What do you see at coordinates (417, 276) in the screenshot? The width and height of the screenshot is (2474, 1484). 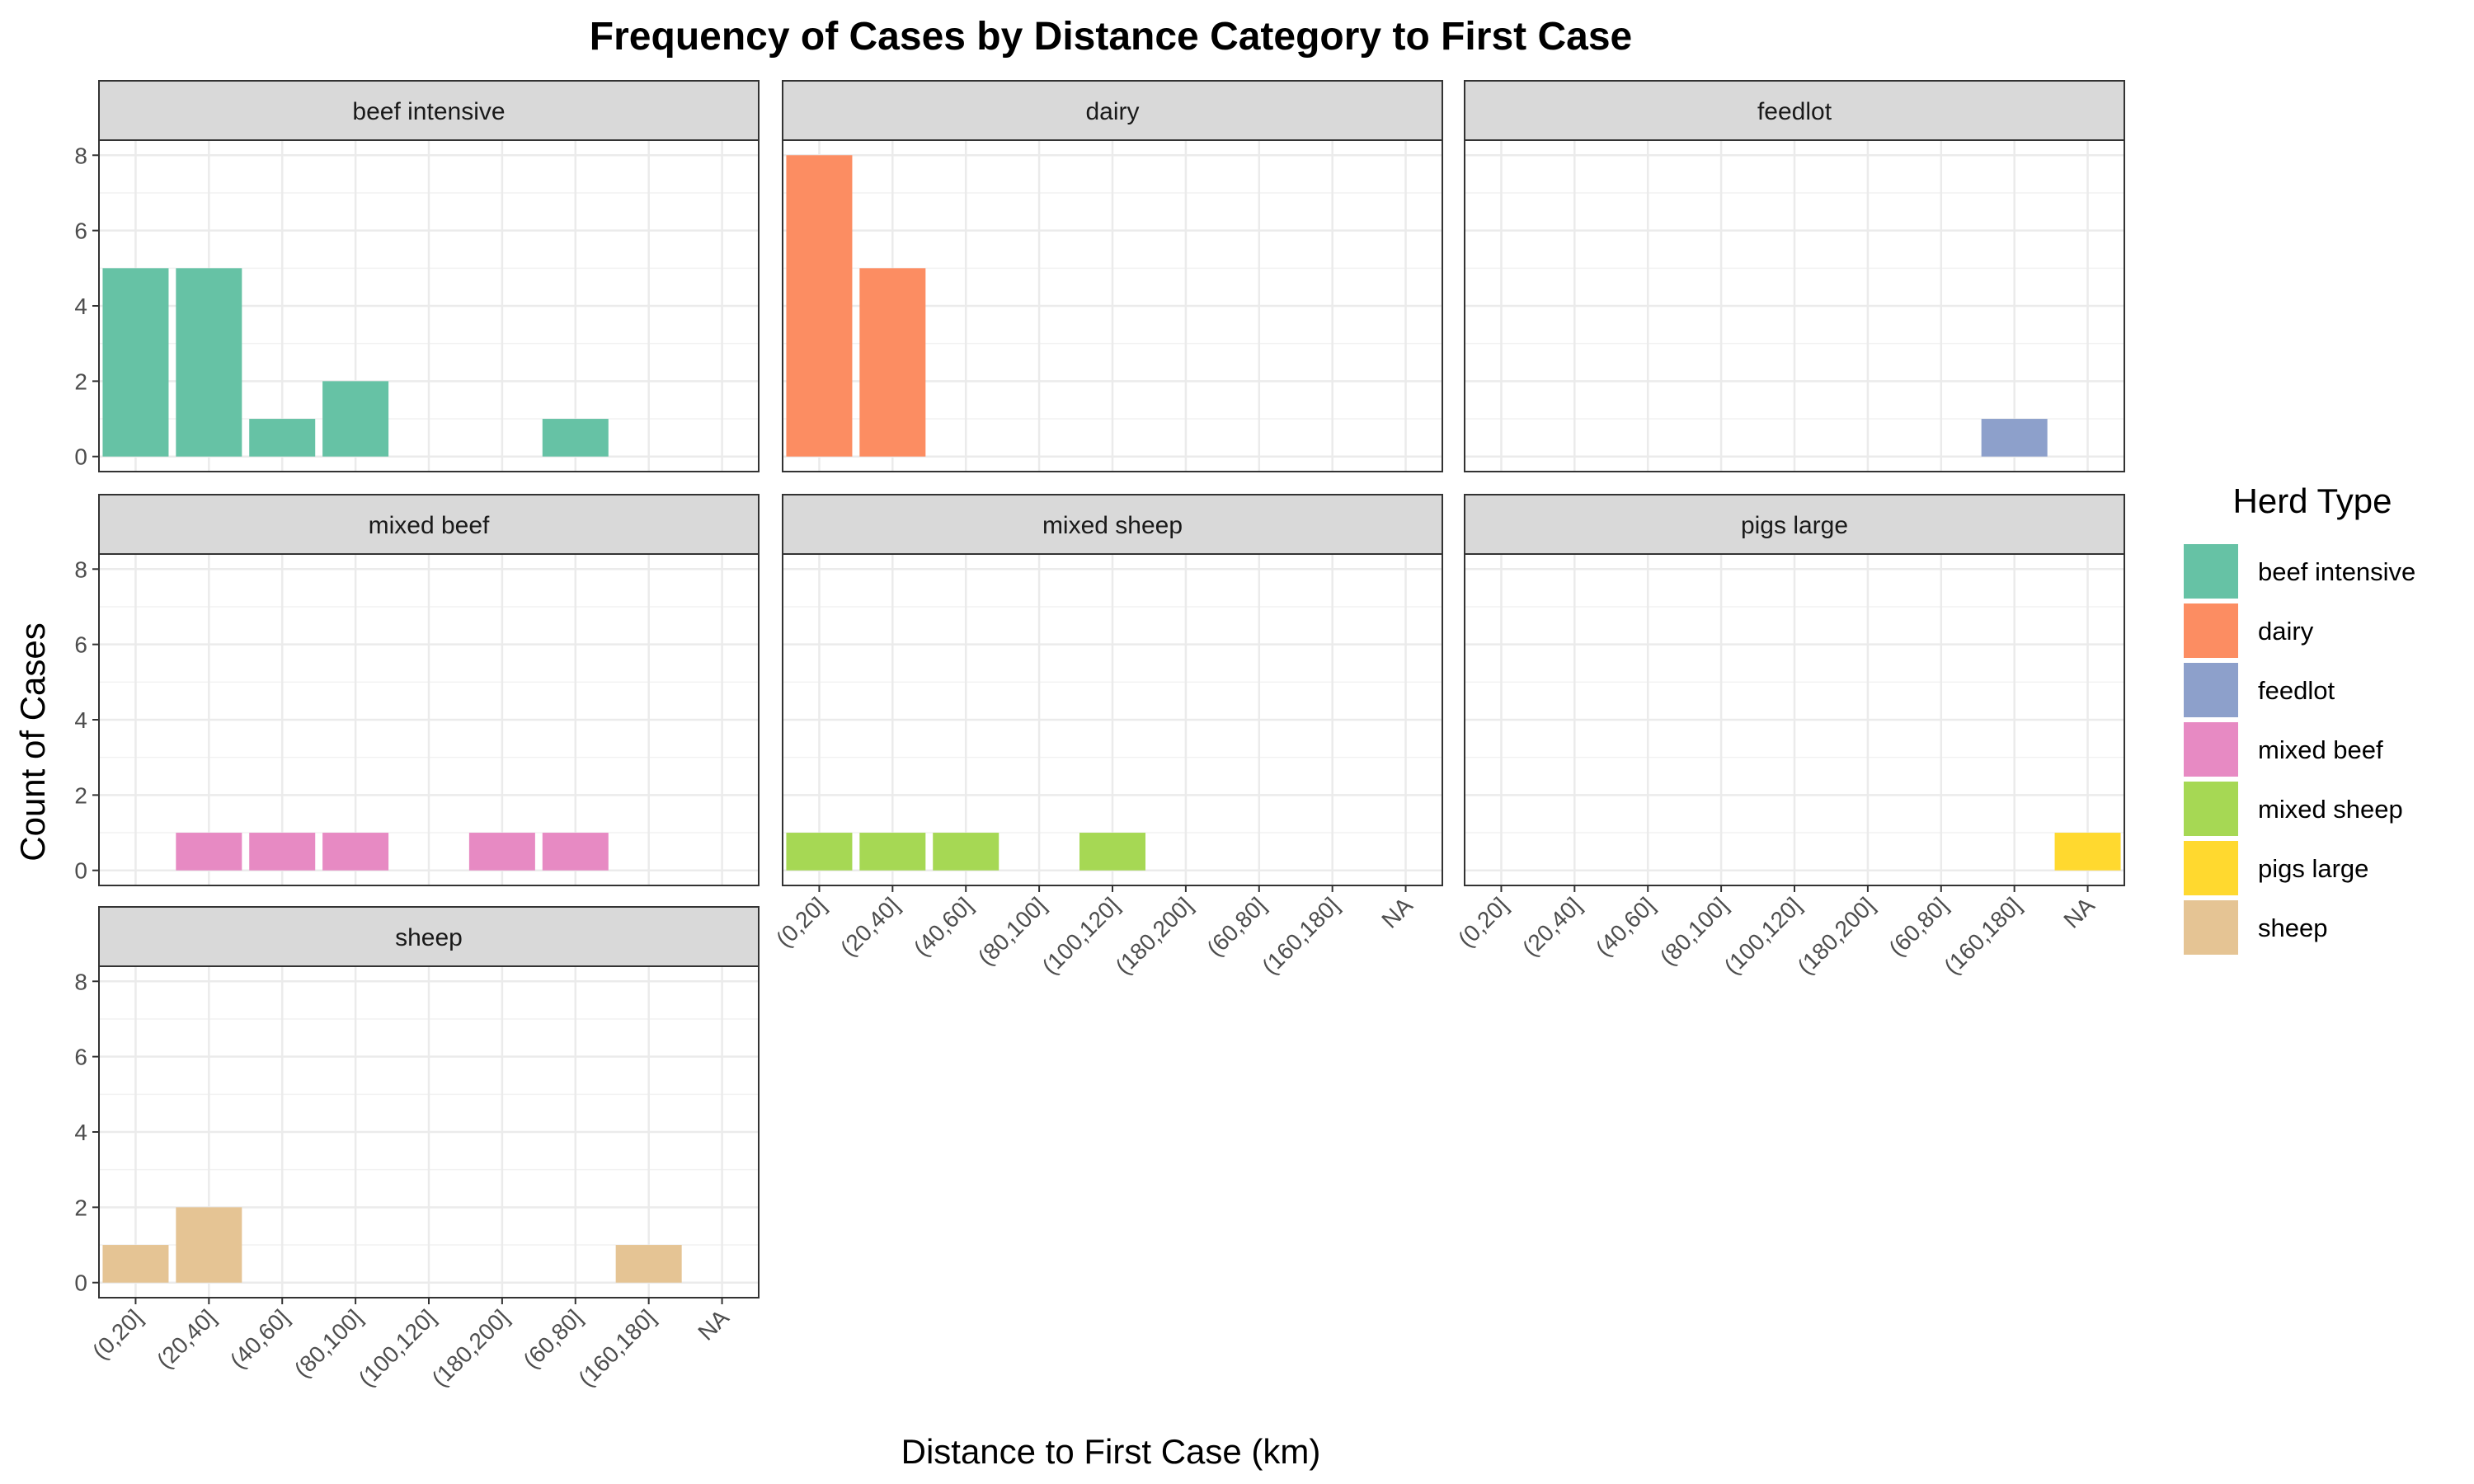 I see `facet-beef-intensive: beef intensive 0 2 4 6 8` at bounding box center [417, 276].